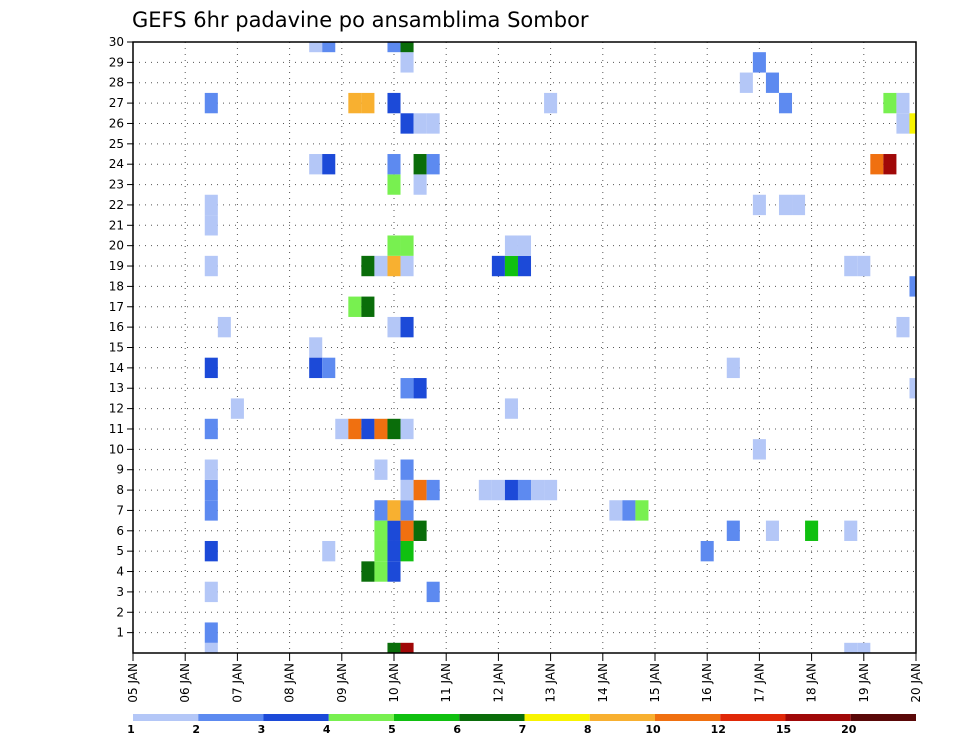  Describe the element at coordinates (237, 683) in the screenshot. I see `x-tick-label: 07 JAN` at that location.